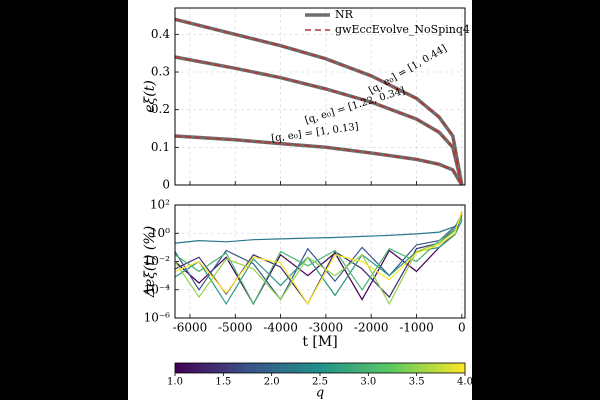 Image resolution: width=600 pixels, height=400 pixels. I want to click on colorbar-tick-label: 1.0, so click(175, 382).